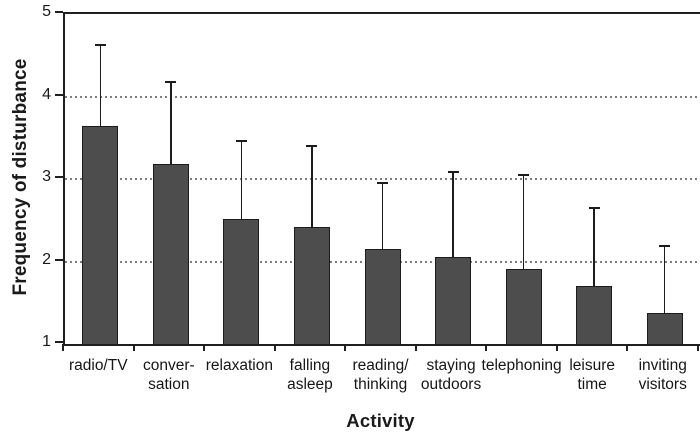 Image resolution: width=700 pixels, height=441 pixels. I want to click on category-label-line: visitors, so click(662, 384).